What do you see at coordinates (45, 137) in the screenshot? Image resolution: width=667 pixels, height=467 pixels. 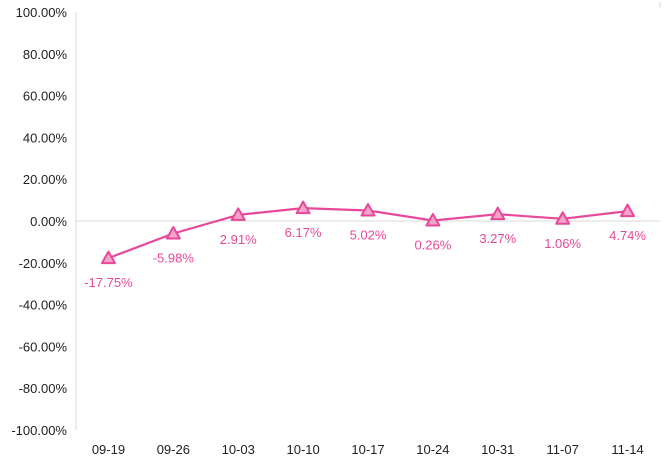 I see `y-tick-label: 40.00%` at bounding box center [45, 137].